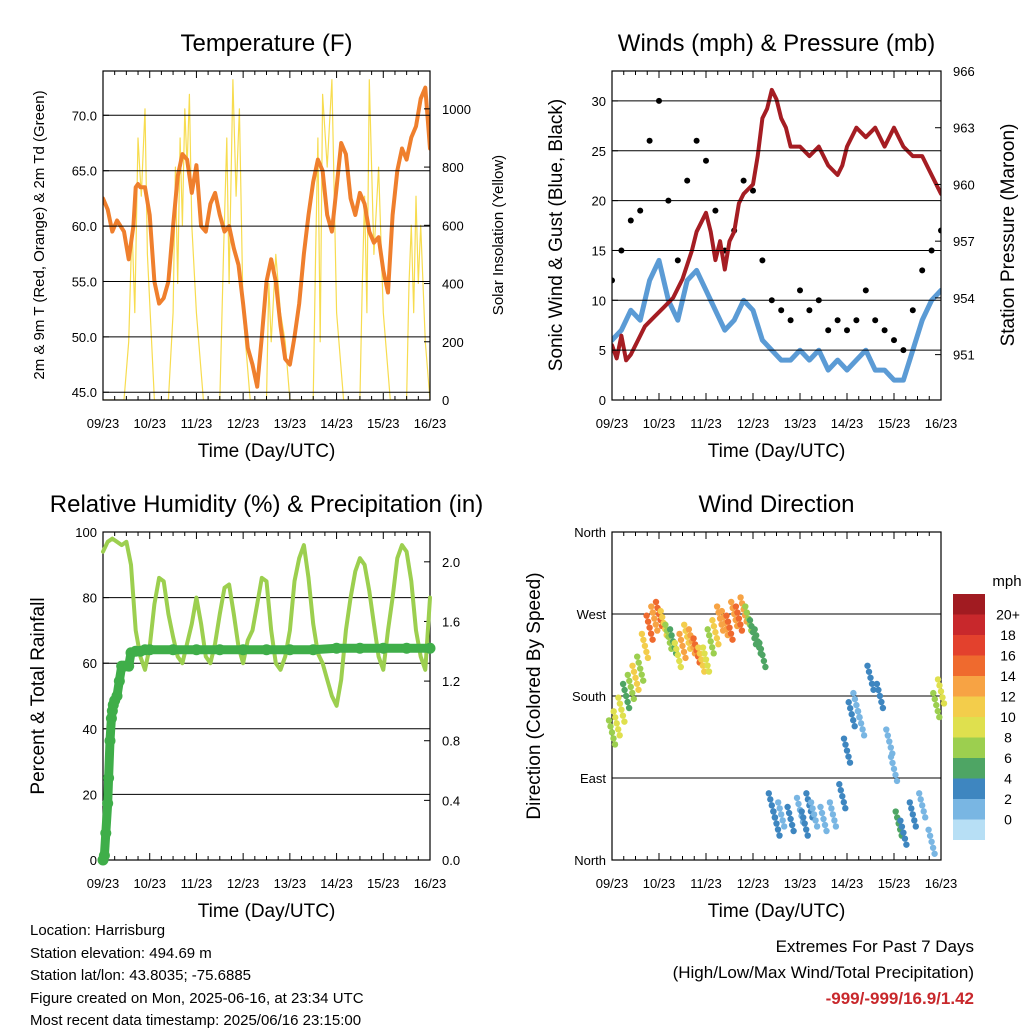  What do you see at coordinates (1008, 758) in the screenshot?
I see `legend-label: 6` at bounding box center [1008, 758].